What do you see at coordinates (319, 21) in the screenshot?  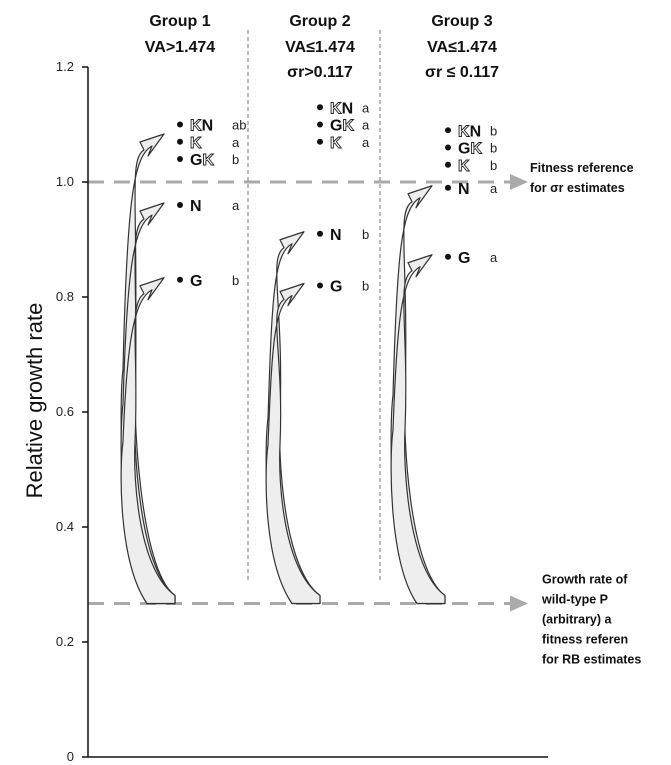 I see `group-title: Group 2` at bounding box center [319, 21].